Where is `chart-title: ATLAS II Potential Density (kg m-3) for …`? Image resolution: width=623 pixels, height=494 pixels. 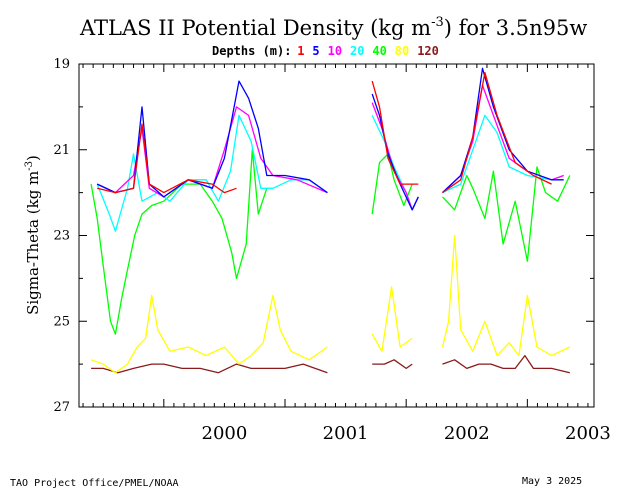
chart-title: ATLAS II Potential Density (kg m-3) for … is located at coordinates (333, 27).